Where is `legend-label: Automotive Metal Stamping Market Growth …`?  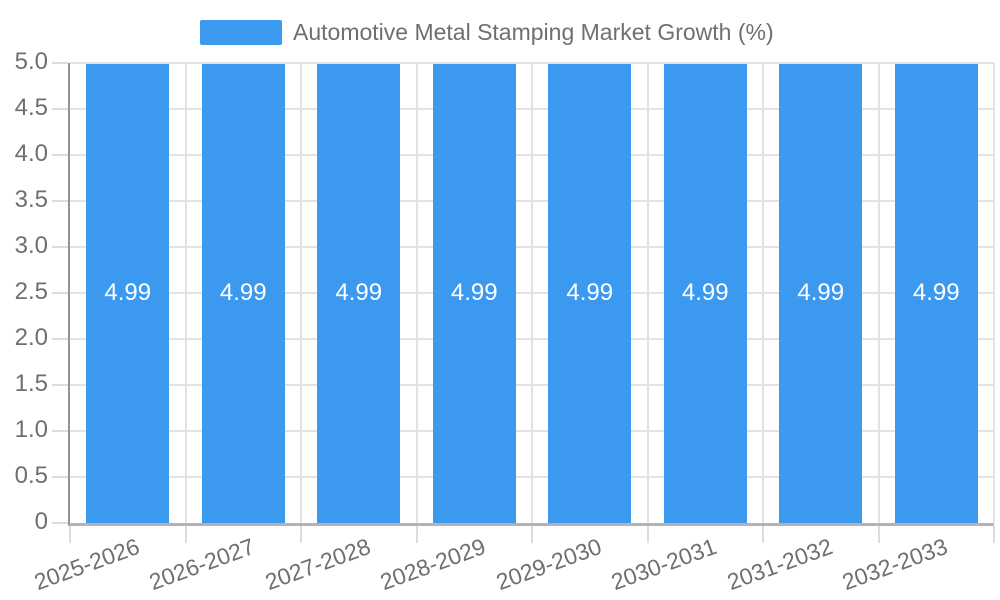
legend-label: Automotive Metal Stamping Market Growth … is located at coordinates (533, 32).